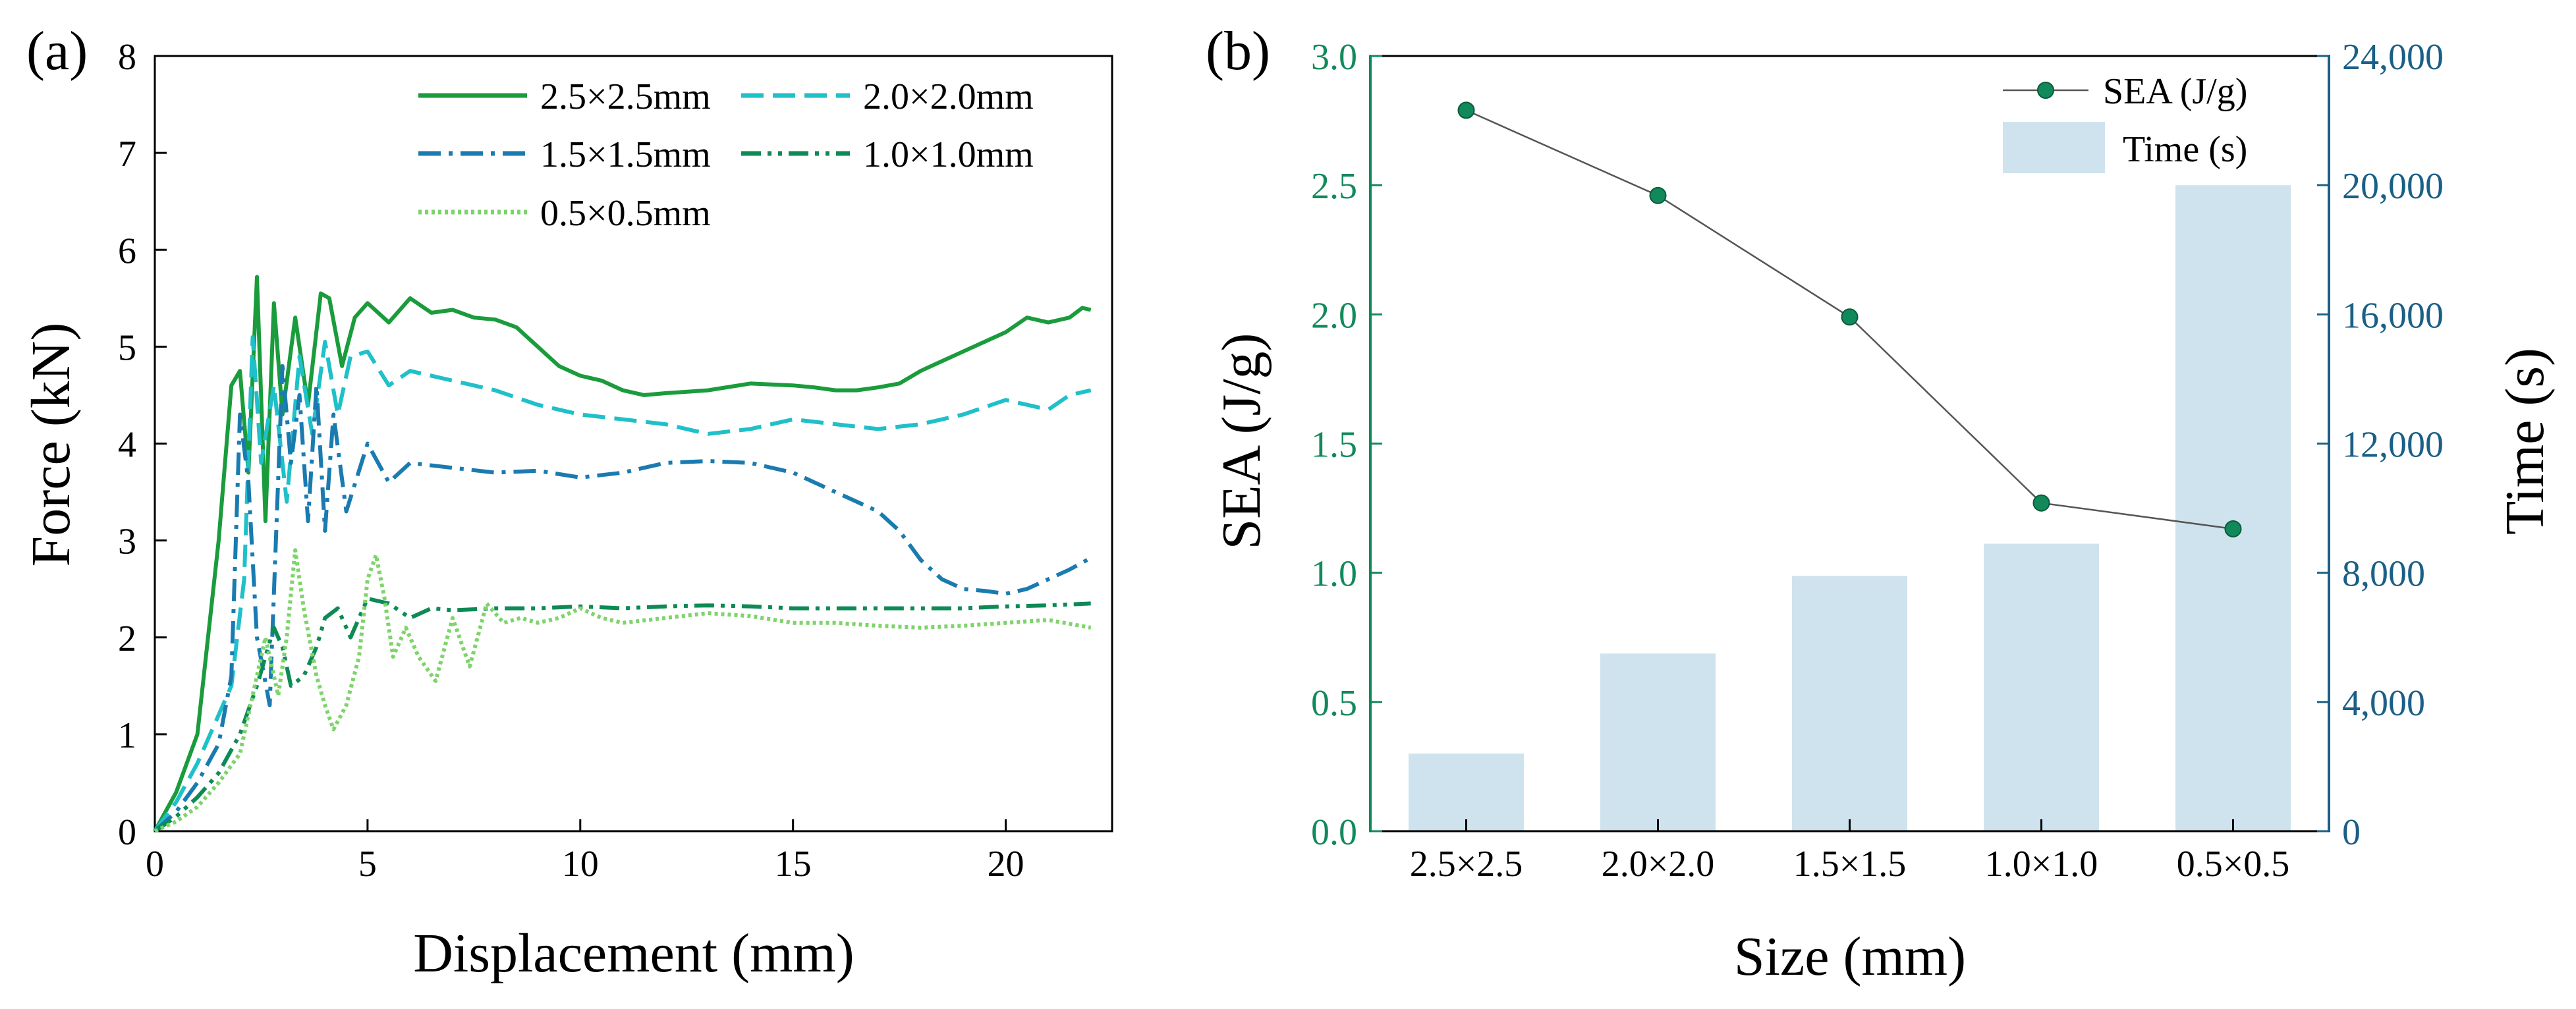 The height and width of the screenshot is (1009, 2576). I want to click on panel-b-right-y-tick-label: 20,000, so click(2393, 186).